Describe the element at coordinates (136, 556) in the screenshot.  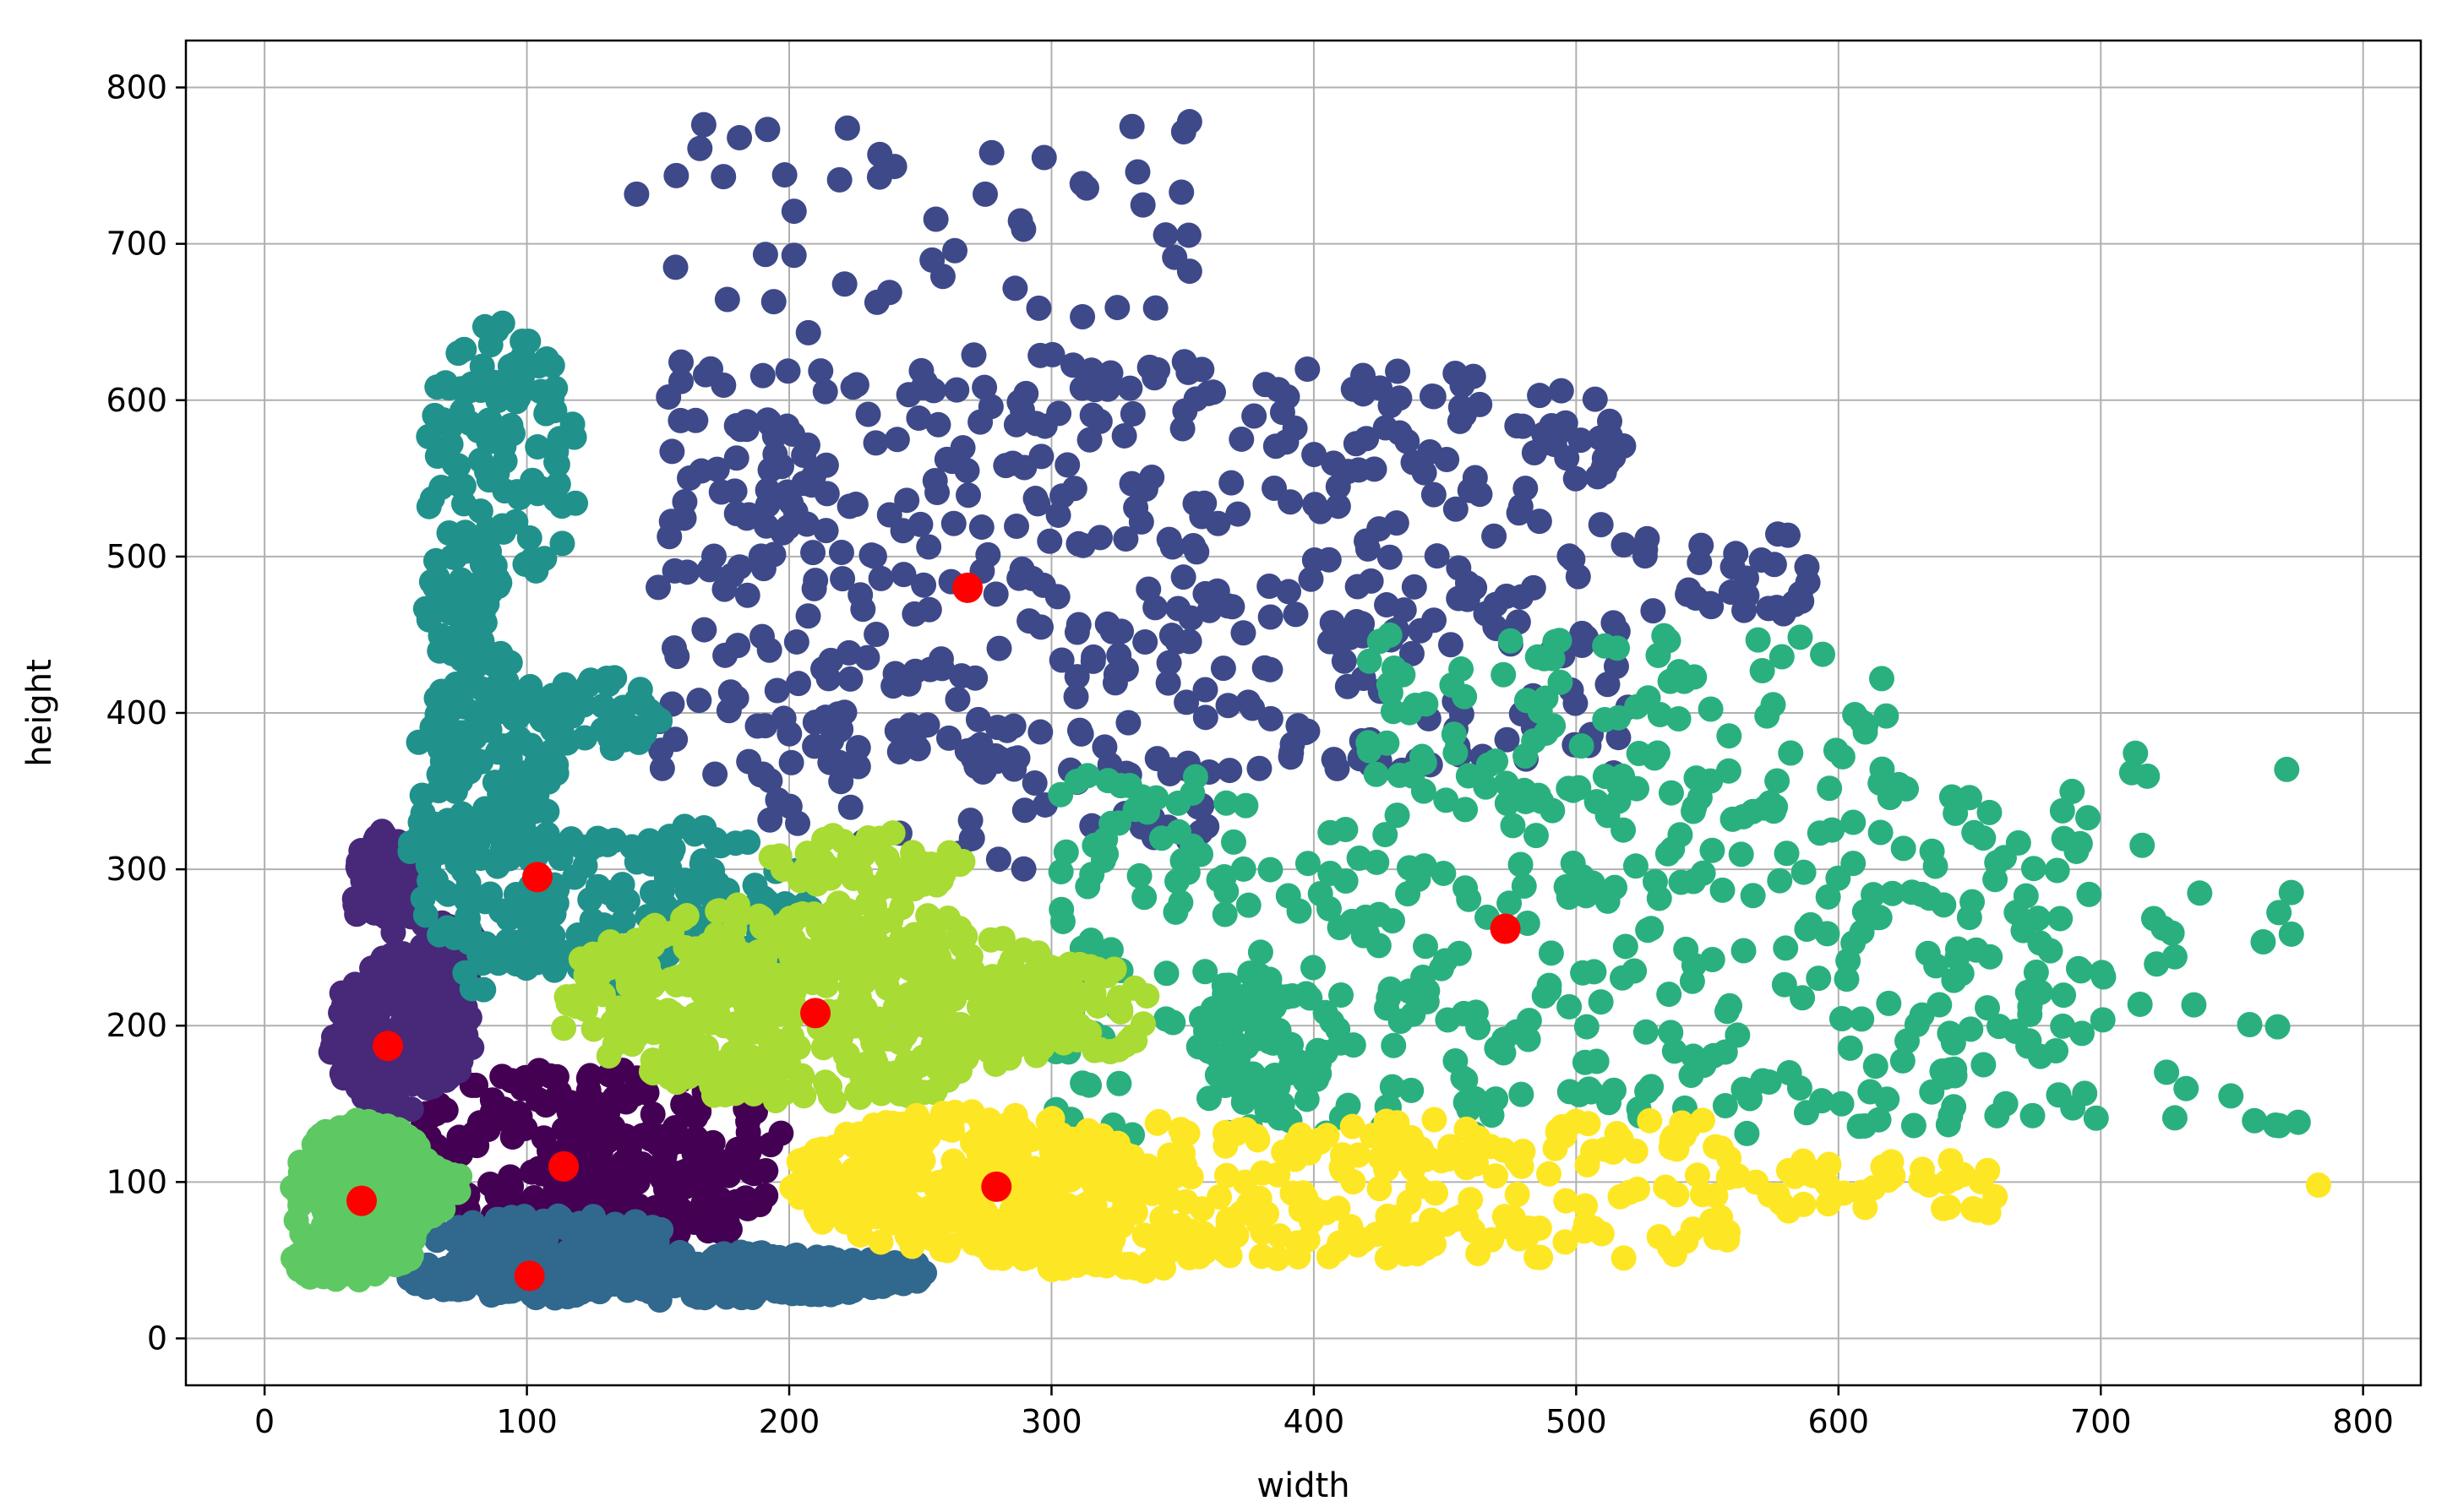
I see `y-tick-label: 500` at that location.